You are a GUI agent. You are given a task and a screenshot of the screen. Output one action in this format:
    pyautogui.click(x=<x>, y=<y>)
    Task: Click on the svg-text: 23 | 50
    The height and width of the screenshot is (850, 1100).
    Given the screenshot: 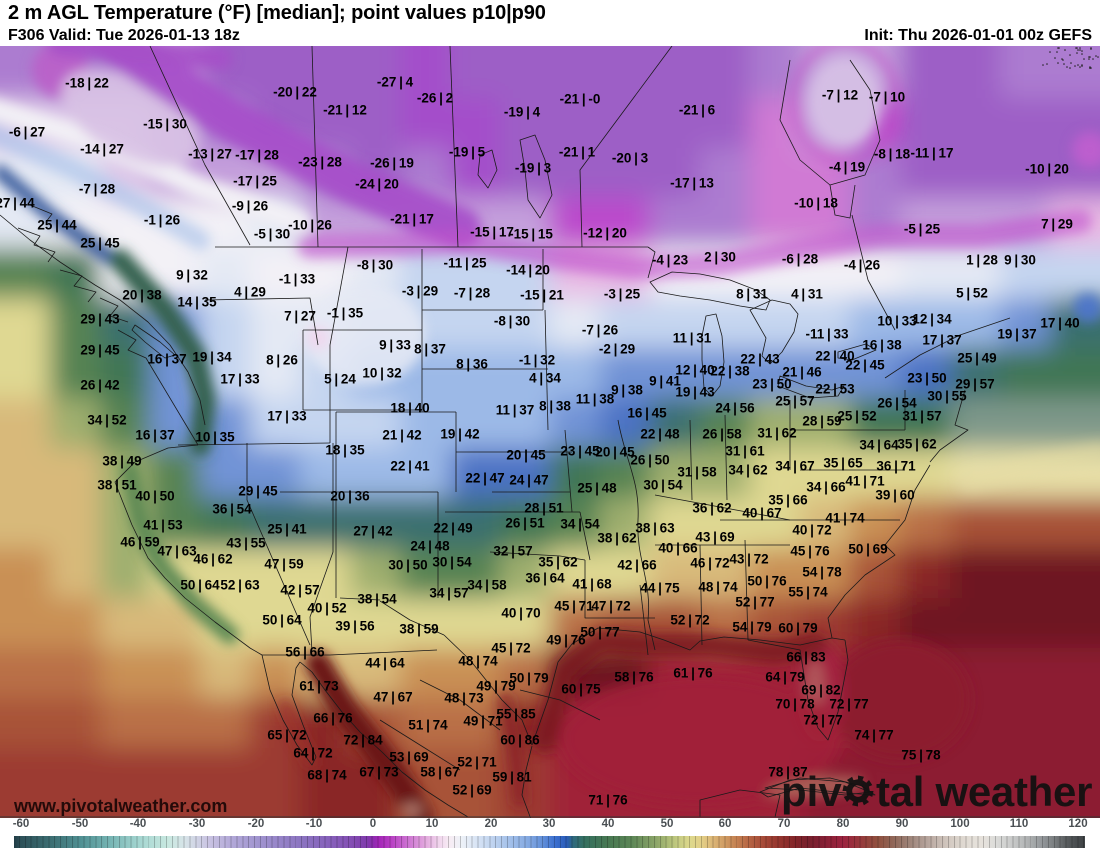 What is the action you would take?
    pyautogui.click(x=771, y=384)
    